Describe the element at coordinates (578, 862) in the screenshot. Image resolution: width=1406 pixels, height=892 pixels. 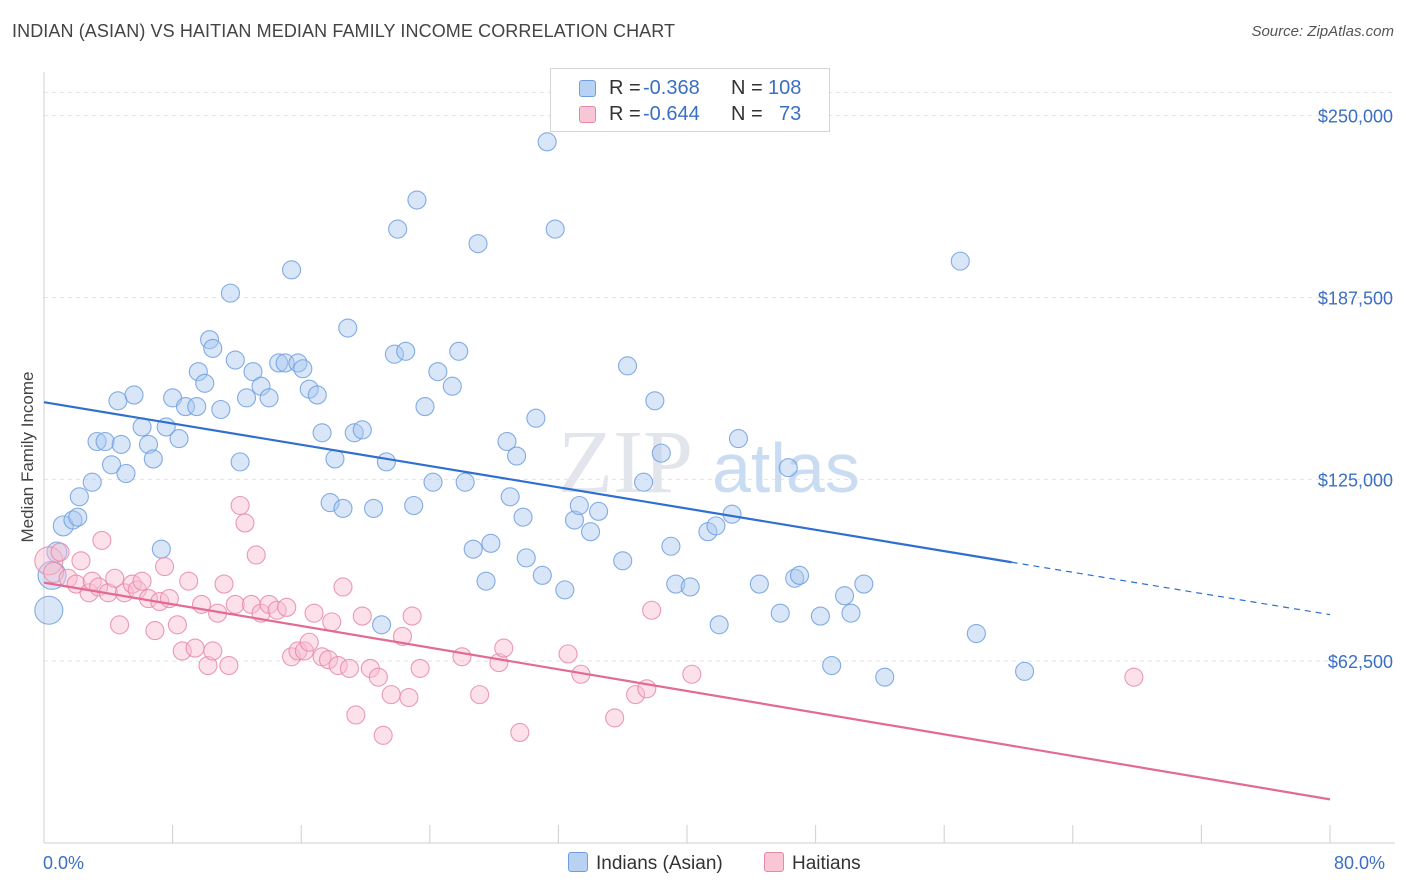
I see `legend-swatch-indians` at that location.